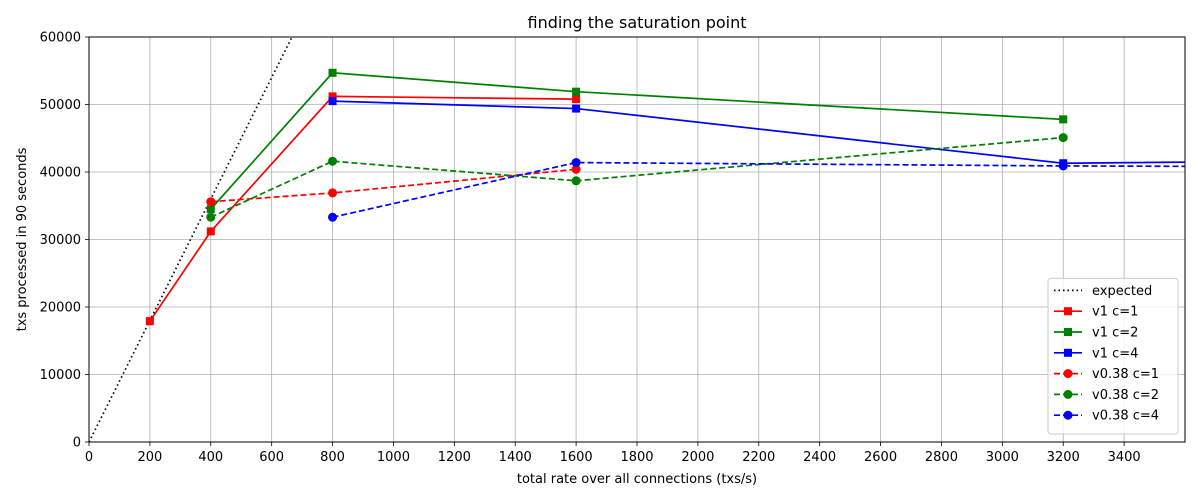  I want to click on legend-box, so click(1113, 356).